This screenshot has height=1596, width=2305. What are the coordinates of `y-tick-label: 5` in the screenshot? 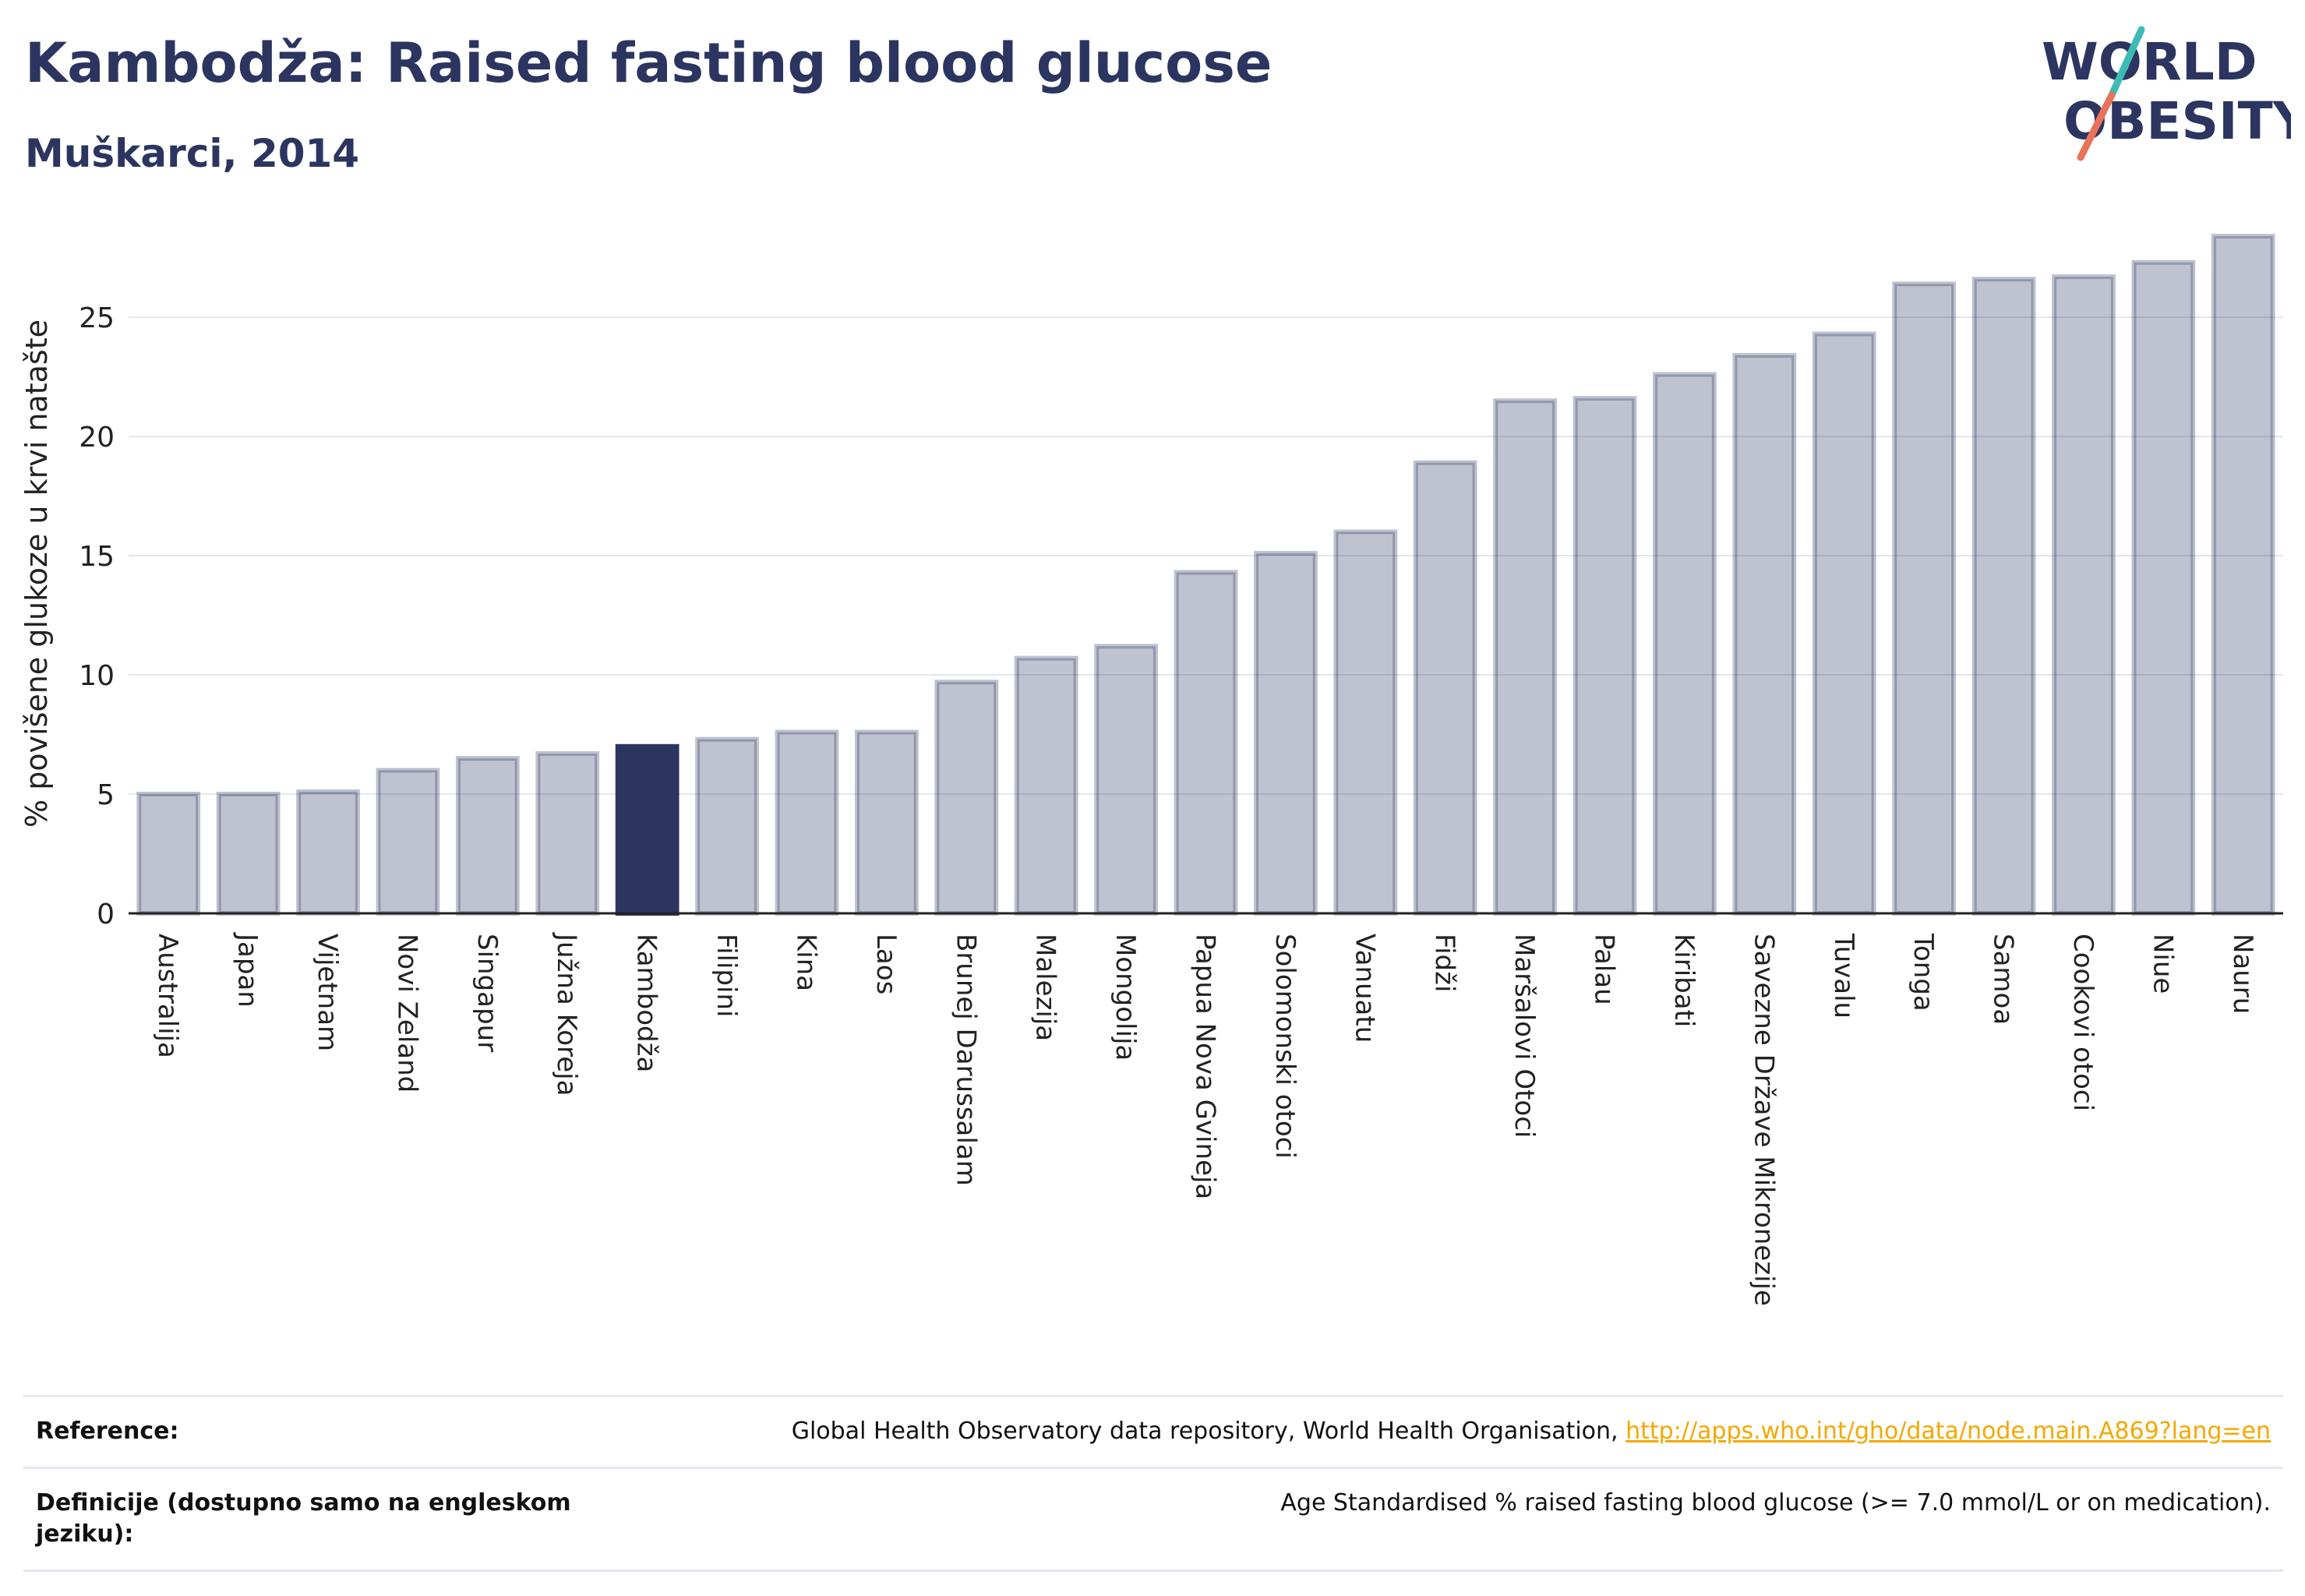 It's located at (106, 795).